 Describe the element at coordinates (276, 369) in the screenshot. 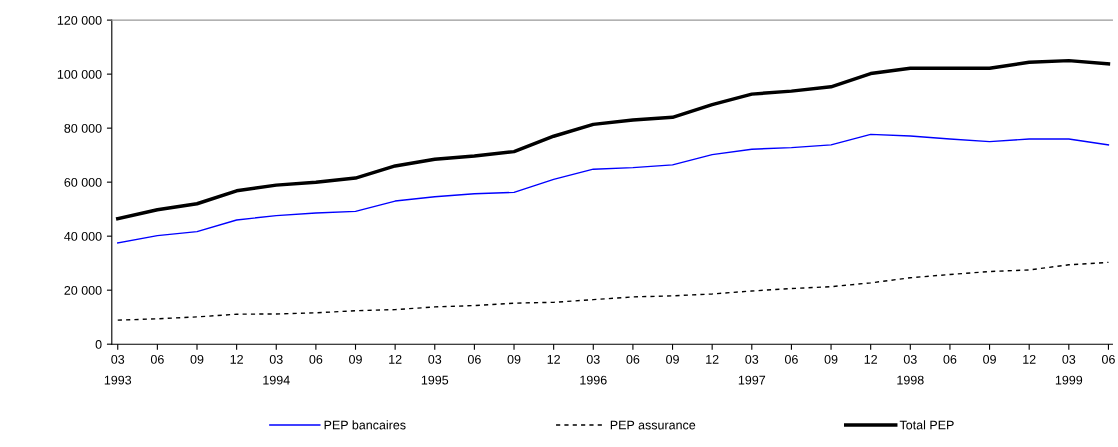

I see `x-tick-label: 03 1994` at that location.